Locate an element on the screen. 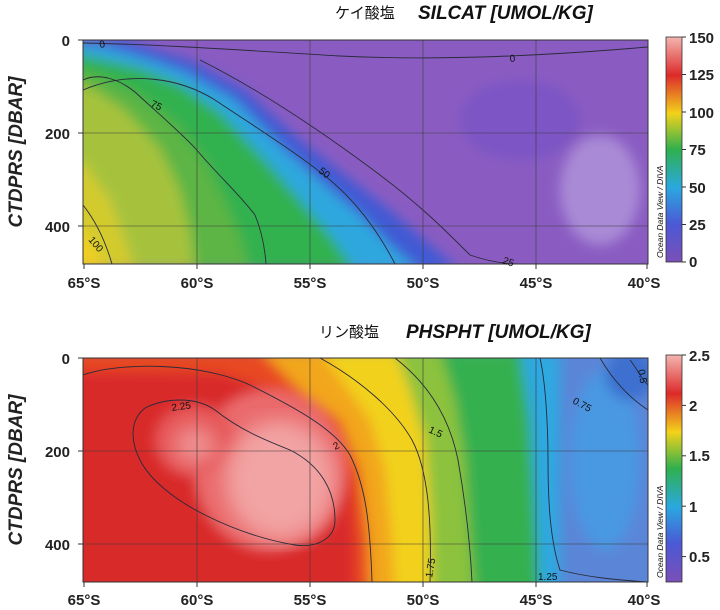 The width and height of the screenshot is (720, 610). phspht-x-tick-label: 55°S is located at coordinates (310, 600).